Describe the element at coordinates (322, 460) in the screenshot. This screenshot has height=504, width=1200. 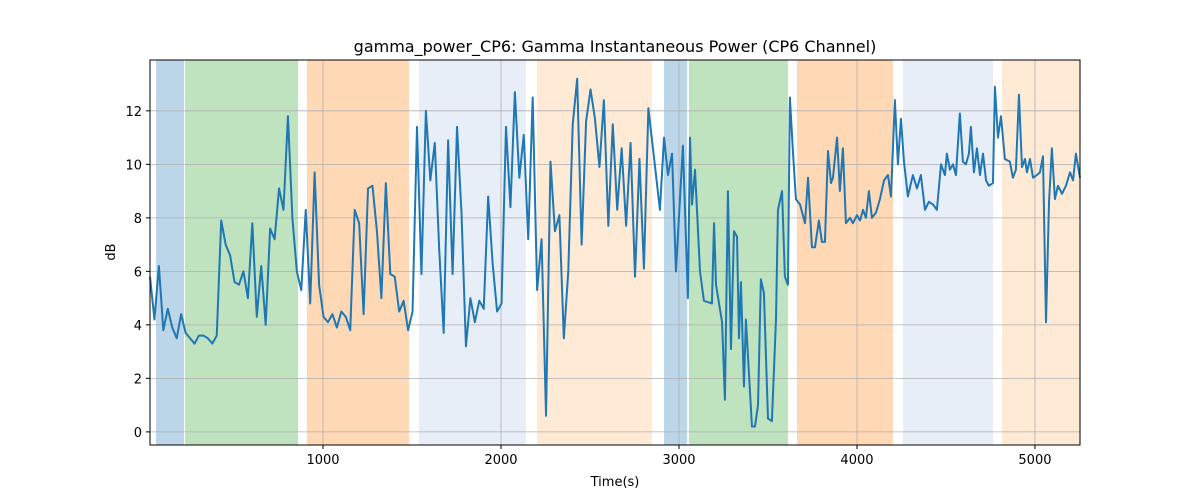
I see `x-tick-label: 1000` at that location.